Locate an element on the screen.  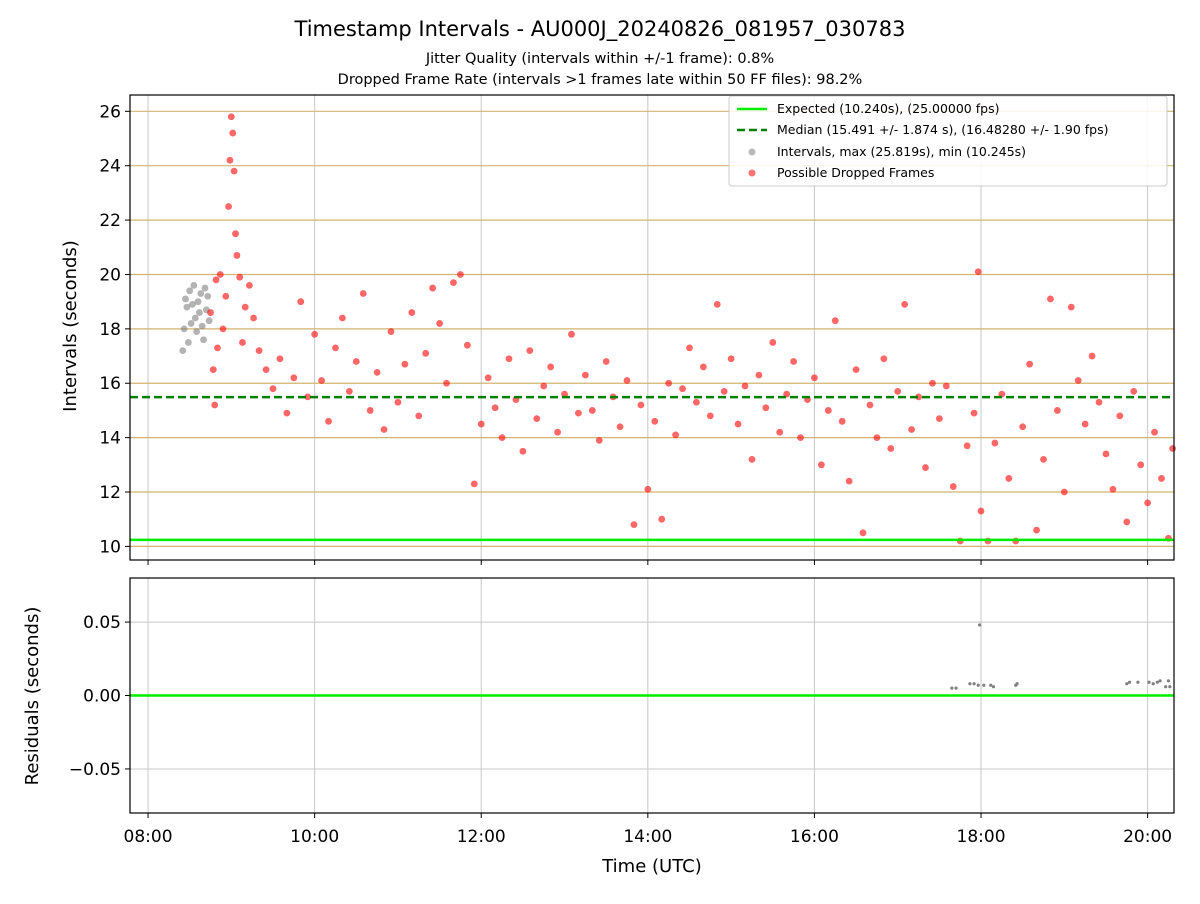
legend-label-intervals: Intervals, max (25.819s), min (10.245s) is located at coordinates (901, 151).